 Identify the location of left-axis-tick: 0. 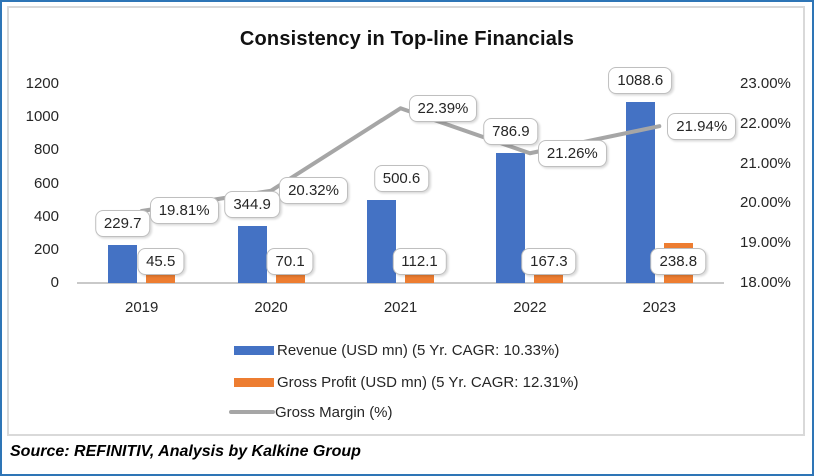
(54, 282).